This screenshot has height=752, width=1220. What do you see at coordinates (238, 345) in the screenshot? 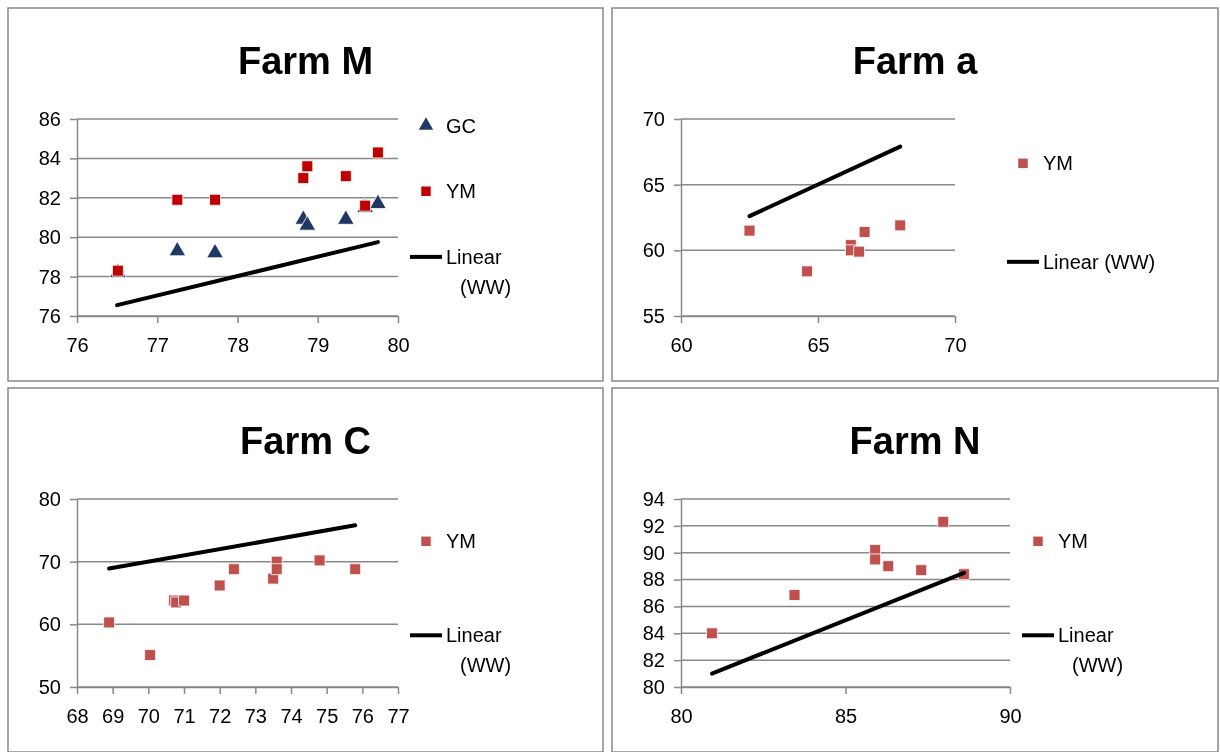
I see `x-tick-label: 78` at bounding box center [238, 345].